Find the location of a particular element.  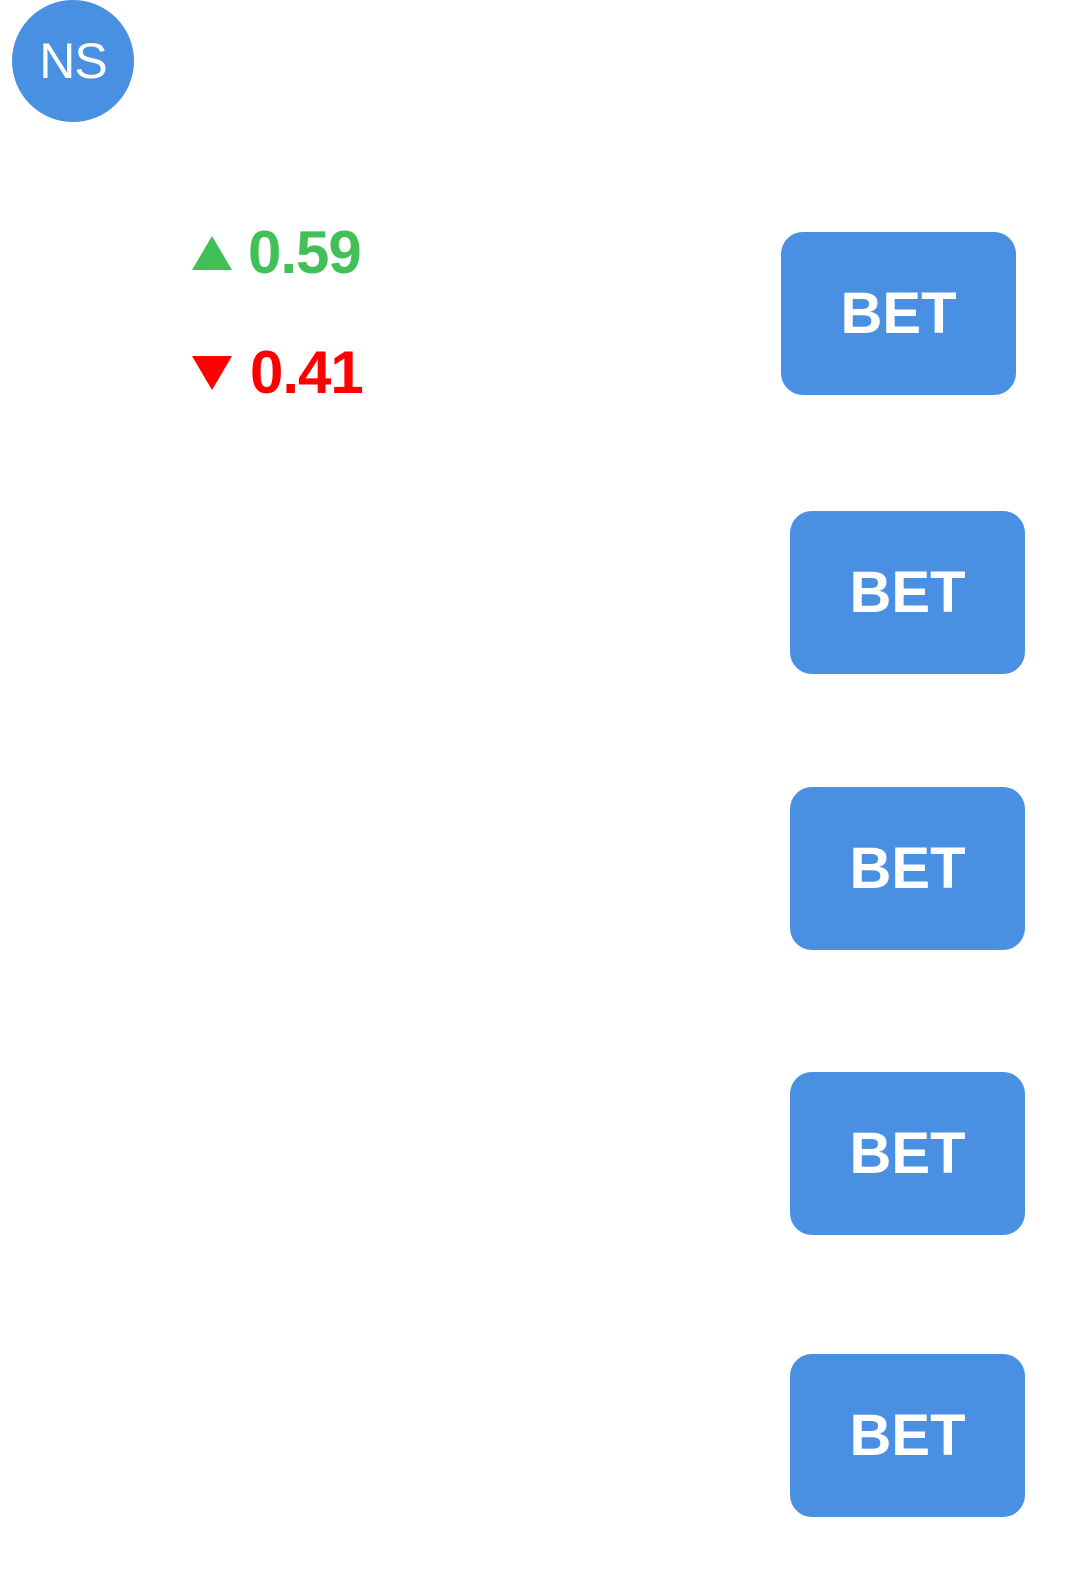

avatar: NS is located at coordinates (73, 61).